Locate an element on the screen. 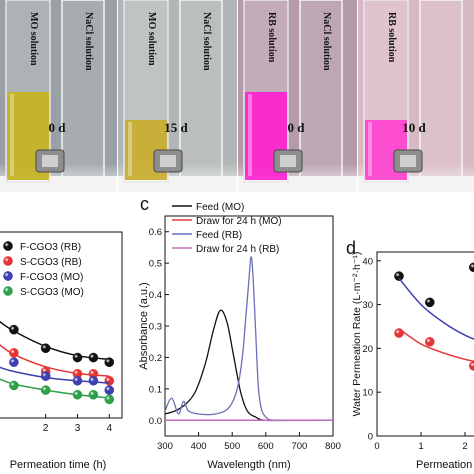 The width and height of the screenshot is (474, 474). x-tick-label: 0 is located at coordinates (376, 446).